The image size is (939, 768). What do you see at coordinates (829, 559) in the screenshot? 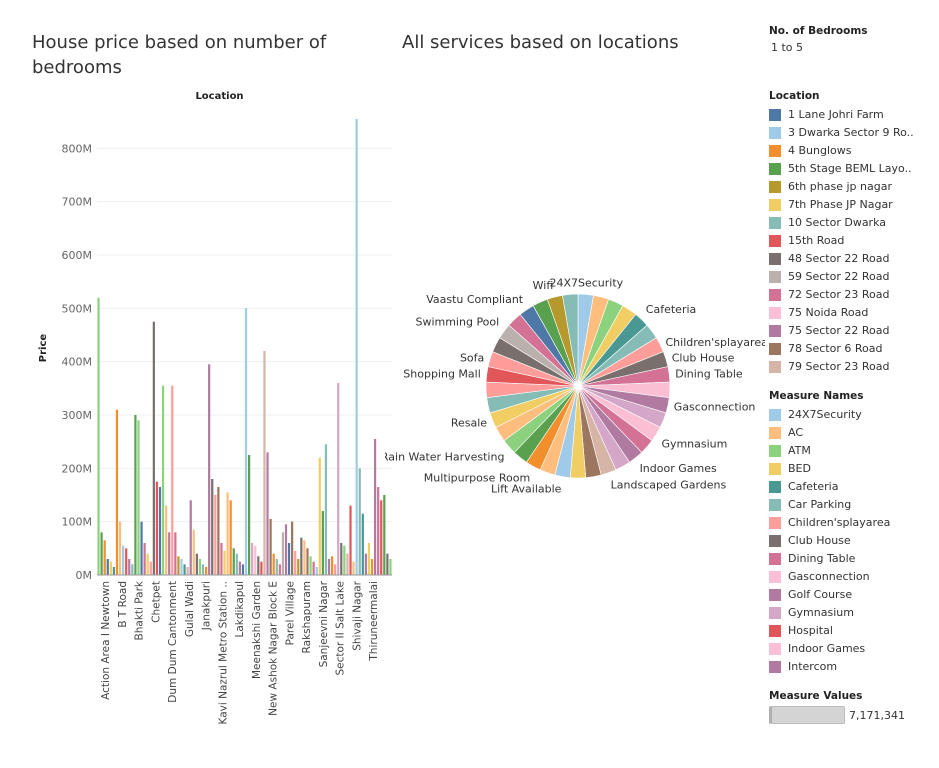
I see `measure-legend-item: Dining Table` at bounding box center [829, 559].